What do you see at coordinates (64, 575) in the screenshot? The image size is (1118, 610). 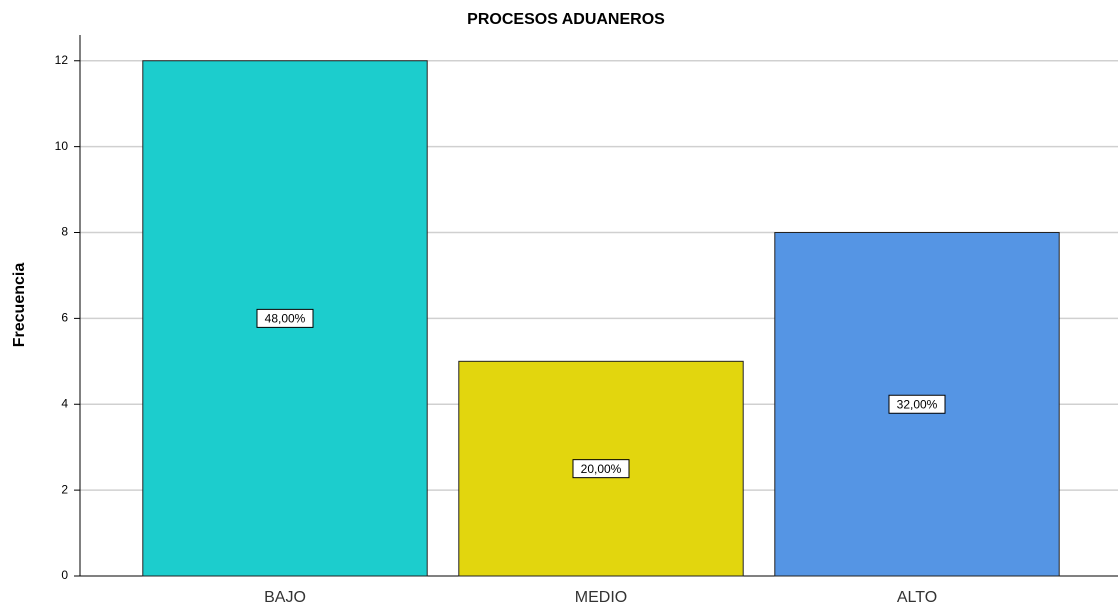 I see `y-tick-label: 0` at bounding box center [64, 575].